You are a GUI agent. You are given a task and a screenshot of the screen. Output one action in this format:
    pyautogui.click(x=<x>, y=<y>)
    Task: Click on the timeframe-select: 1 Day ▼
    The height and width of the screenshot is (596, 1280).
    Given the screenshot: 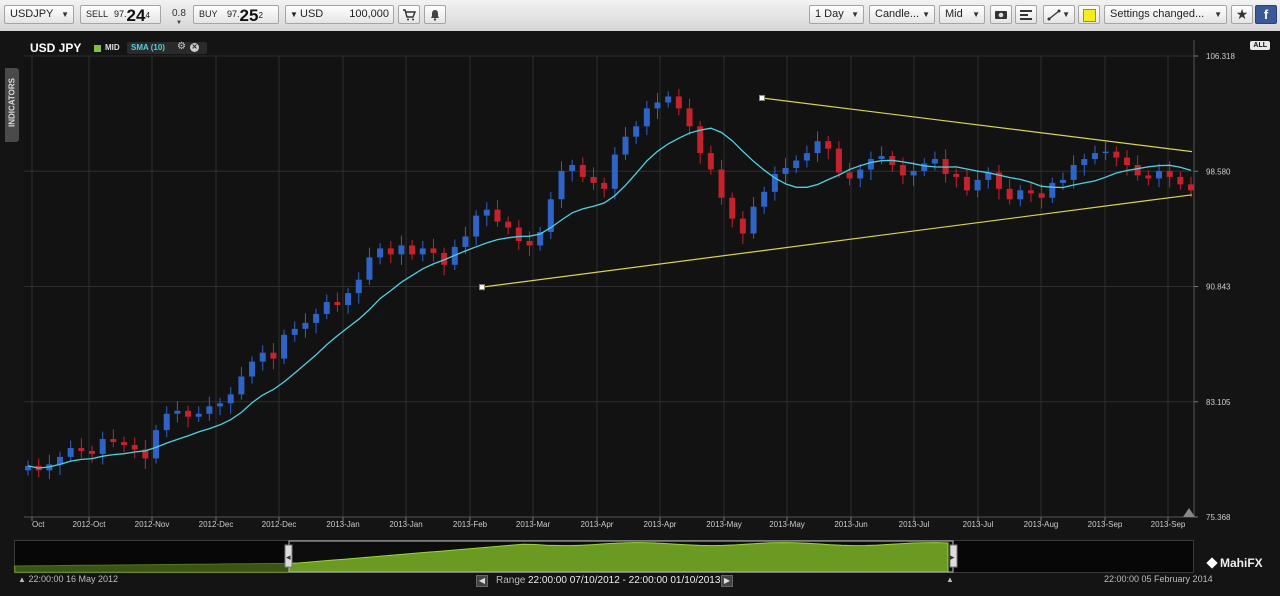 What is the action you would take?
    pyautogui.click(x=836, y=14)
    